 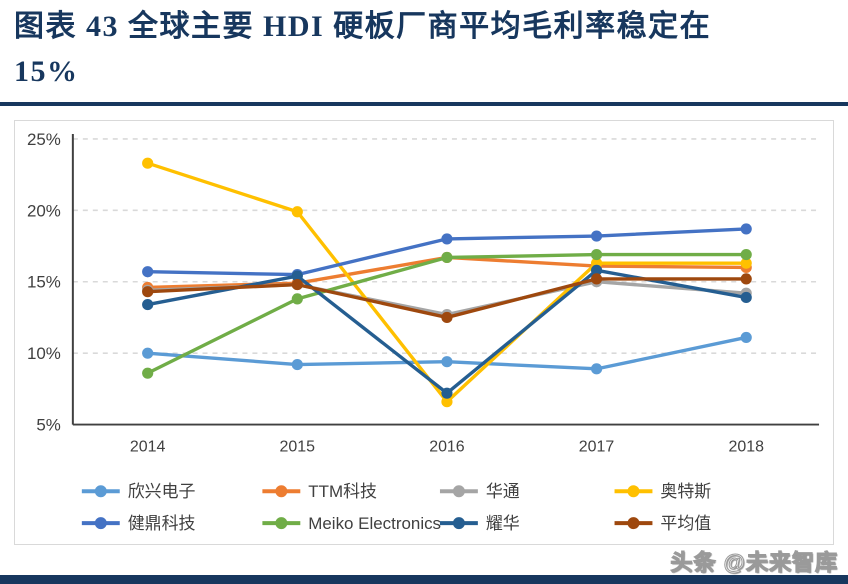 What do you see at coordinates (44, 139) in the screenshot?
I see `y-tick-label: 25%` at bounding box center [44, 139].